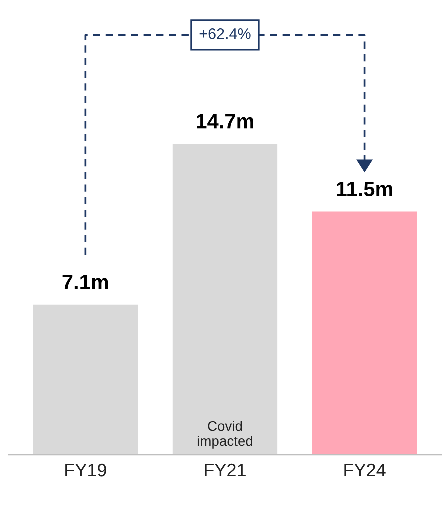  Describe the element at coordinates (225, 34) in the screenshot. I see `text: +62.4%` at that location.